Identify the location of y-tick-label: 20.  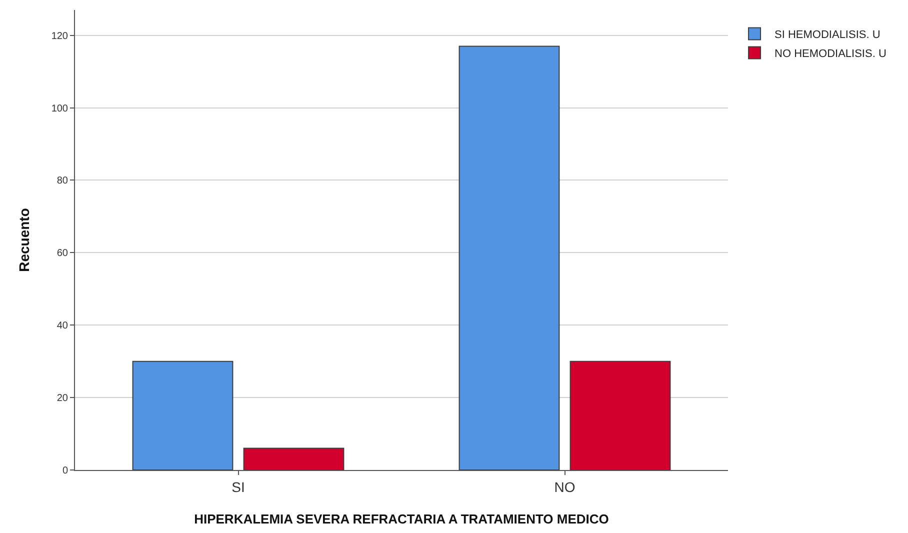
(62, 398).